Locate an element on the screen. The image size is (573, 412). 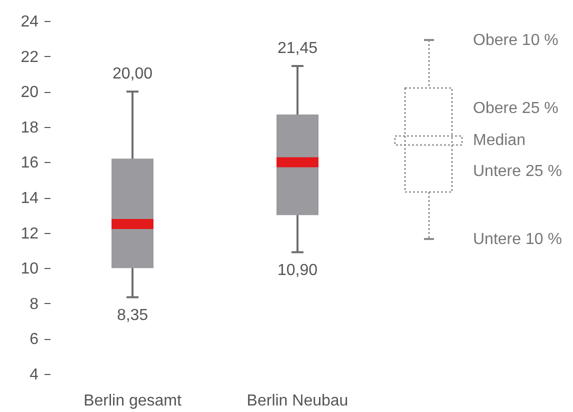
y-tick-label: 18 is located at coordinates (29, 127).